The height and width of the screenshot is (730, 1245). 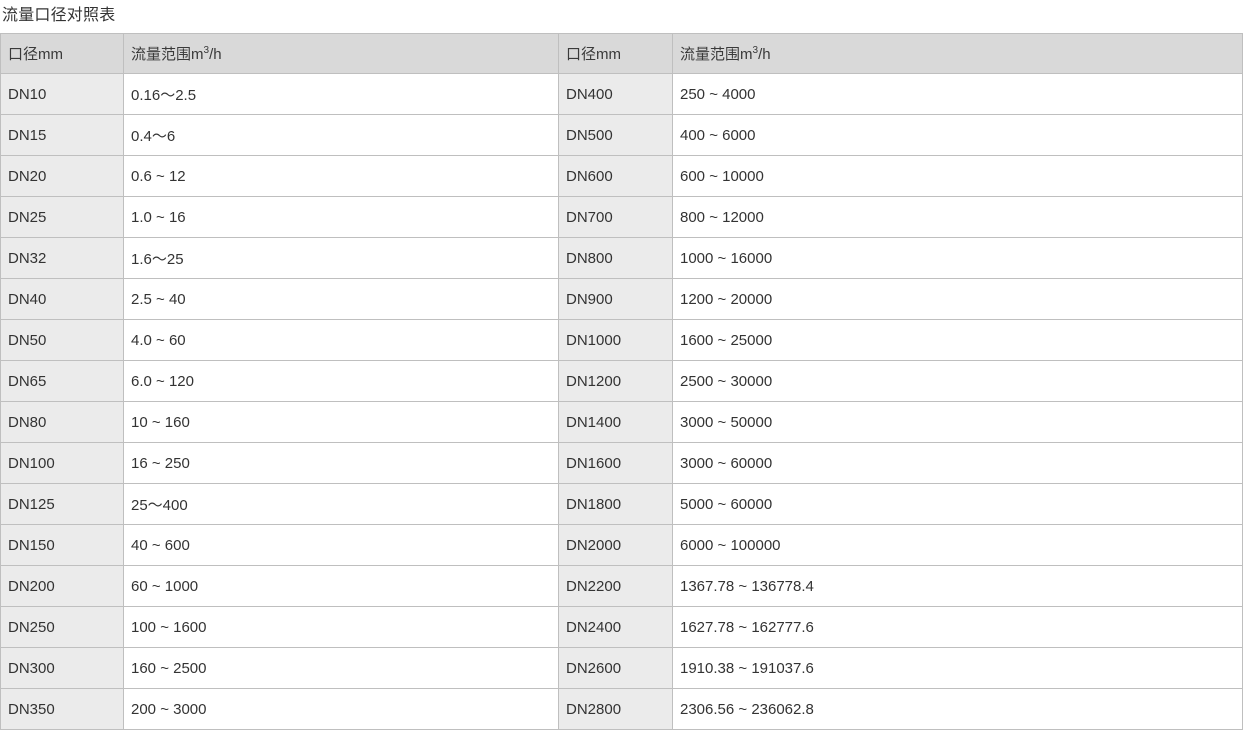 I want to click on cell-diameter-left: DN32, so click(x=62, y=258).